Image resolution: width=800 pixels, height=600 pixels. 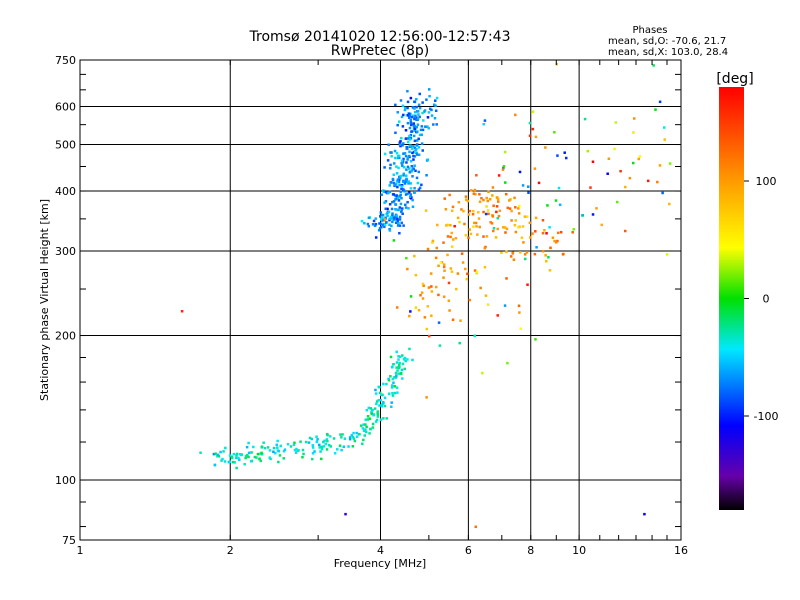 I want to click on y-tick-label: 600, so click(x=65, y=107).